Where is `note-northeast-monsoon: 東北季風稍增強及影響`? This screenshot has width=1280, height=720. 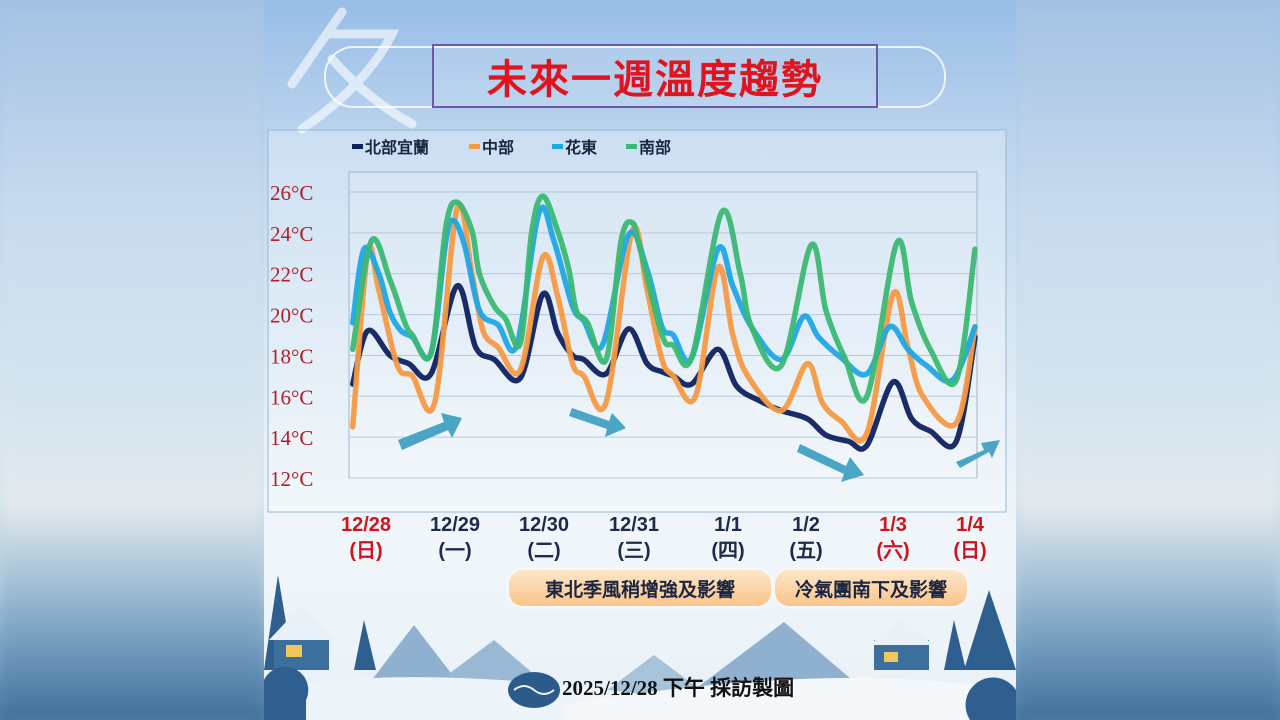
note-northeast-monsoon: 東北季風稍增強及影響 is located at coordinates (640, 588).